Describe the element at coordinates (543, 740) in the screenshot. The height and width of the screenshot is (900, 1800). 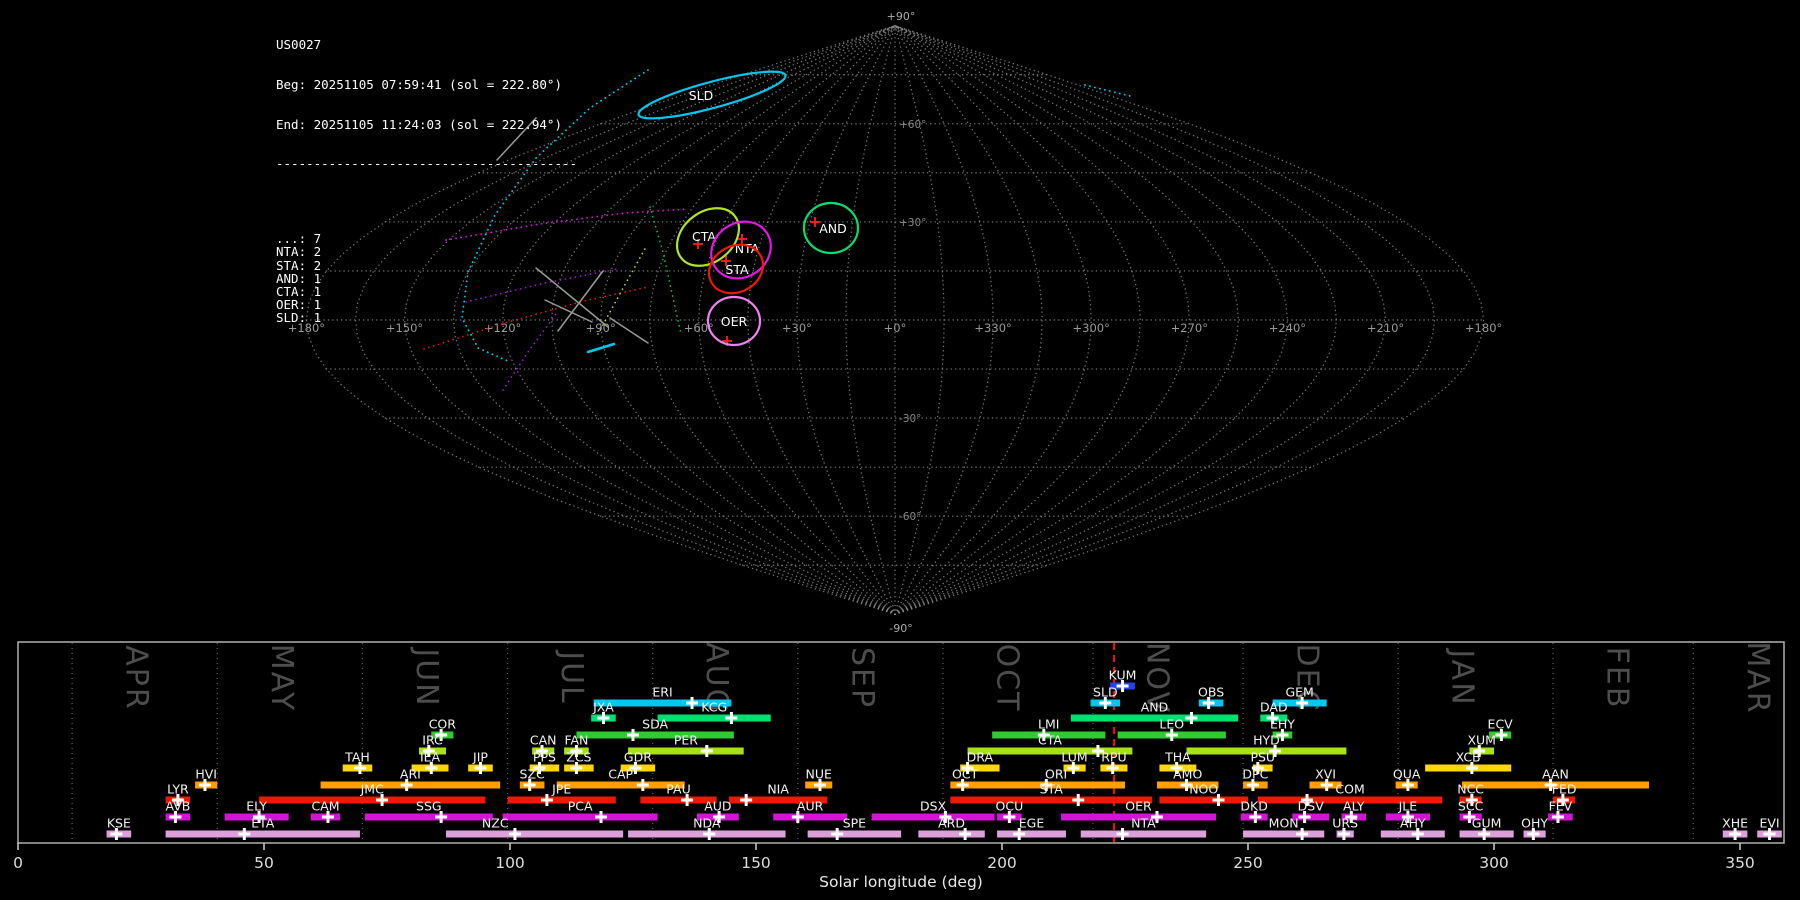
I see `shower-bar-label: CAN` at that location.